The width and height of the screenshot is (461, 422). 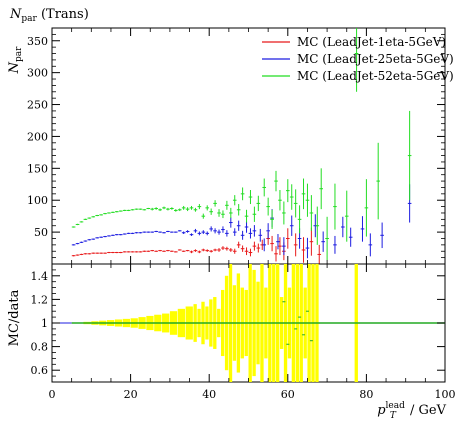 What do you see at coordinates (40, 276) in the screenshot?
I see `ratio-ytick-label: 1.4` at bounding box center [40, 276].